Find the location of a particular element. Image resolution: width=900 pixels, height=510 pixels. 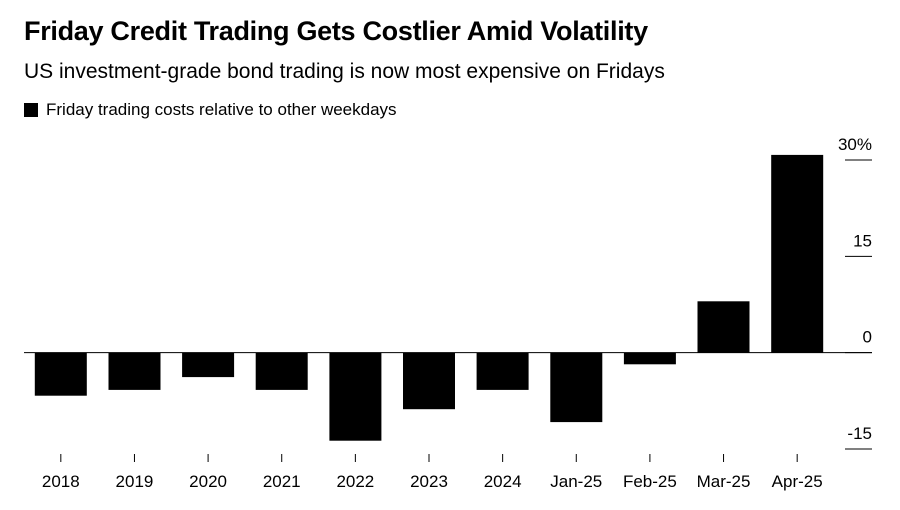

x-tick-label: 2019 is located at coordinates (135, 481).